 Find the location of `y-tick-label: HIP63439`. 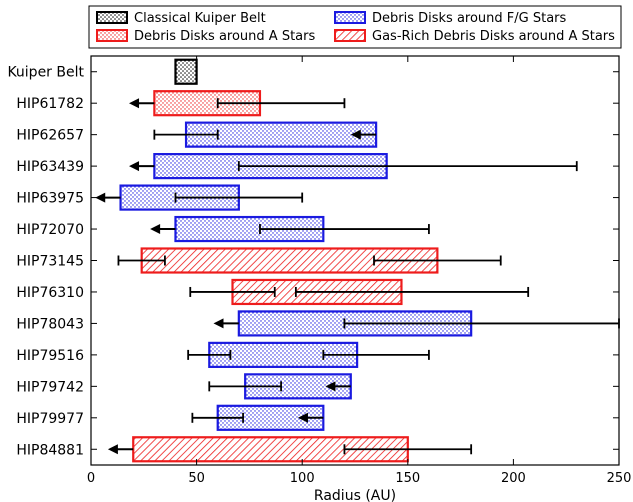

y-tick-label: HIP63439 is located at coordinates (50, 167).